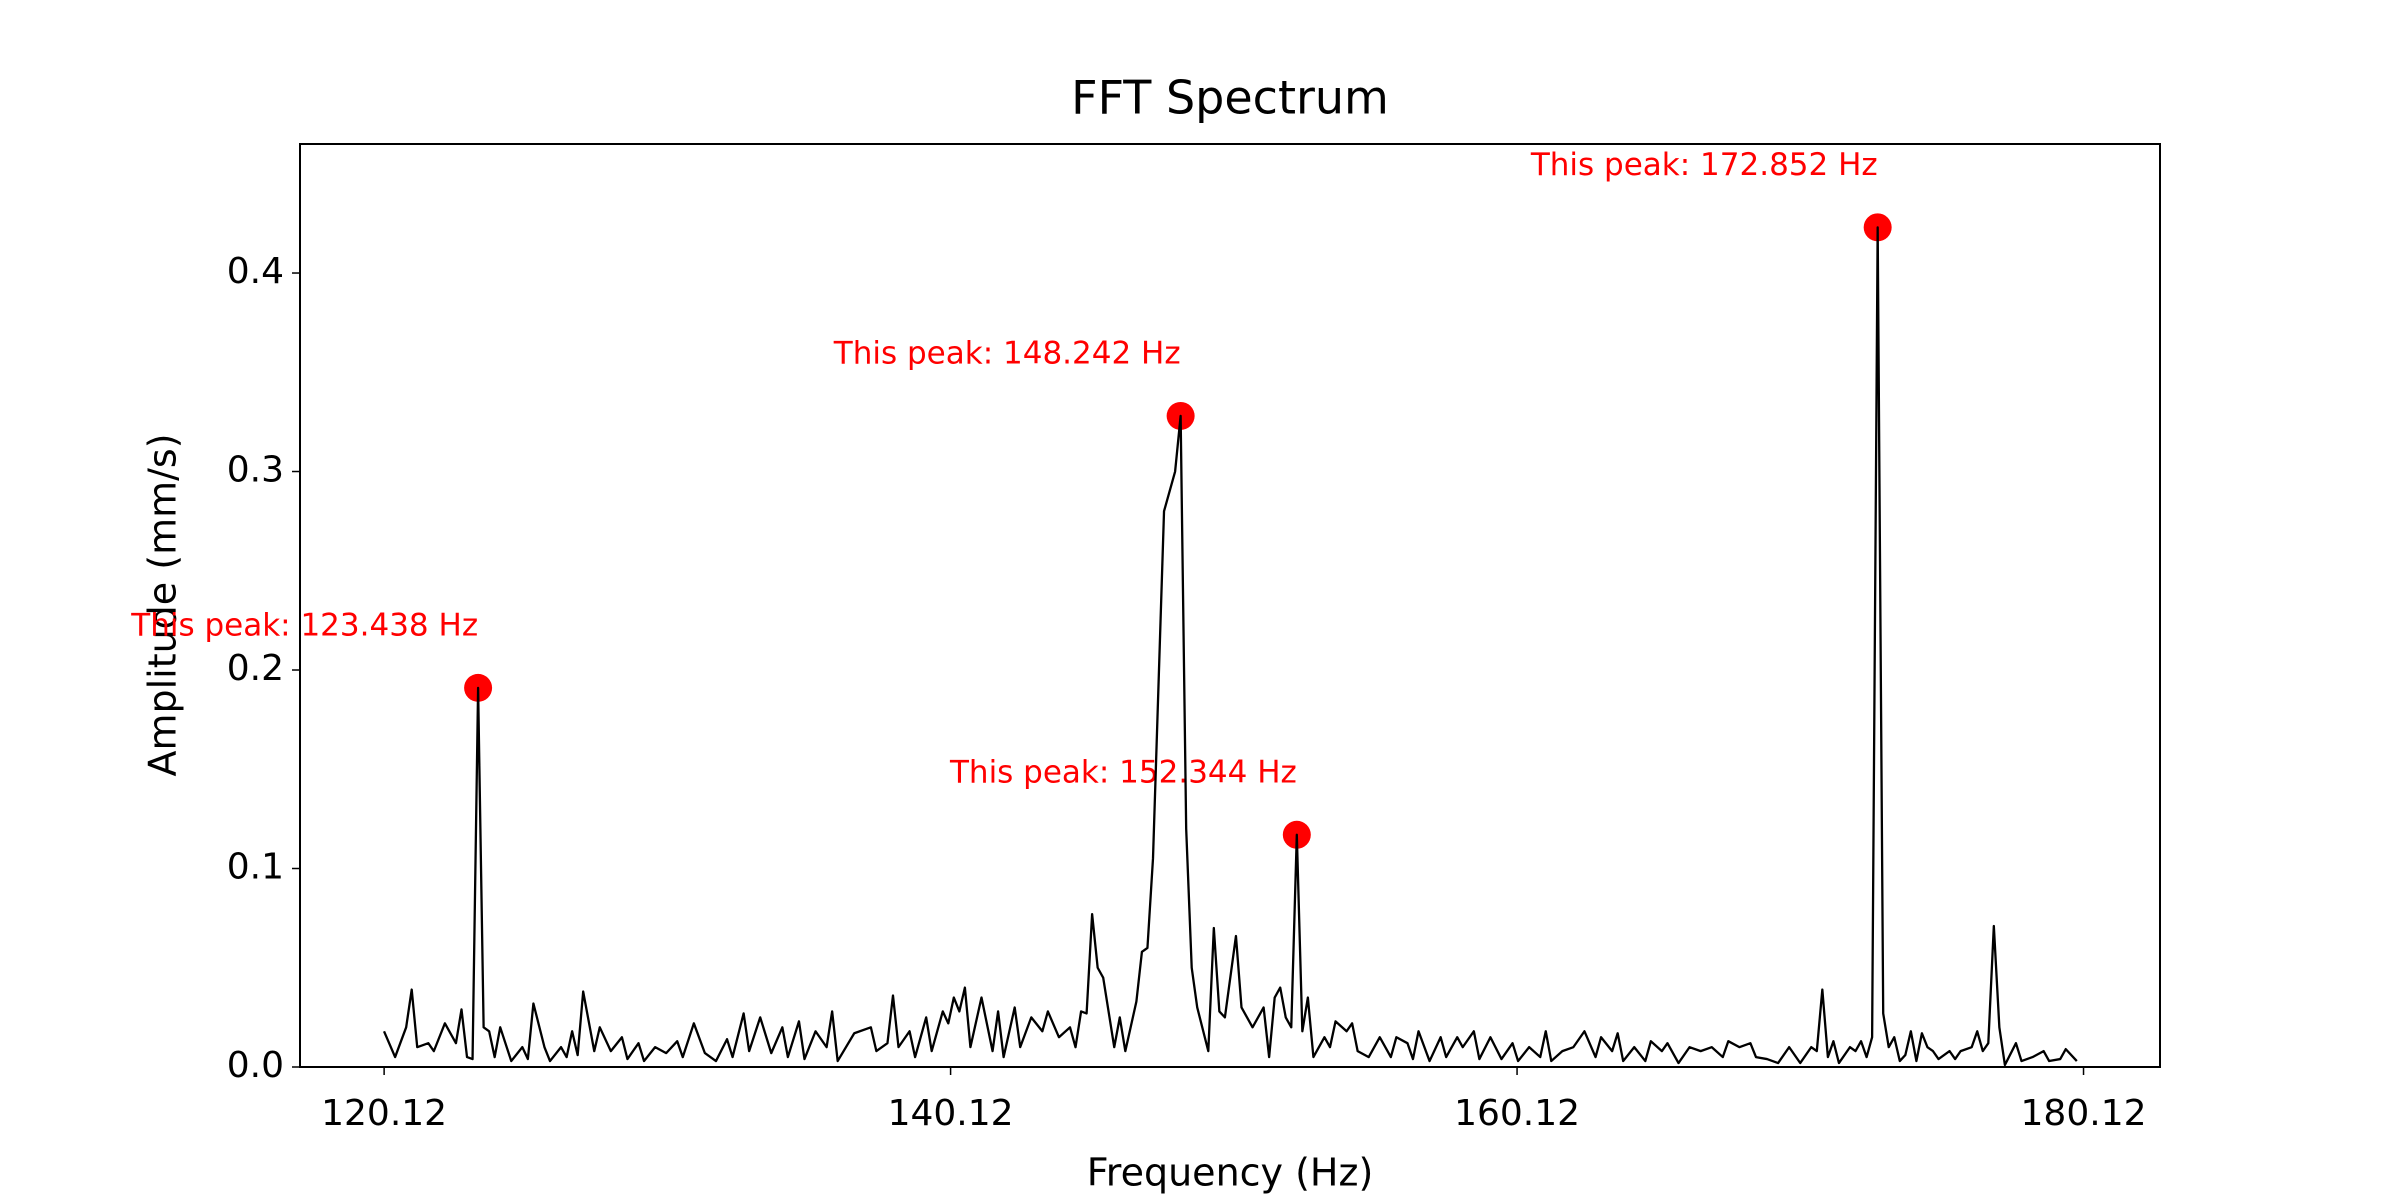  I want to click on x-tick-label: 120.12, so click(384, 1113).